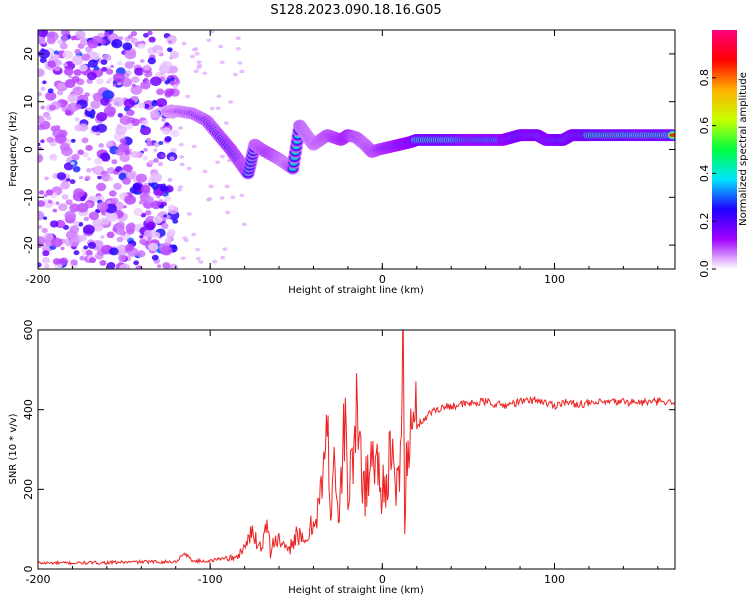  I want to click on snr-ytick-label: 400, so click(28, 409).